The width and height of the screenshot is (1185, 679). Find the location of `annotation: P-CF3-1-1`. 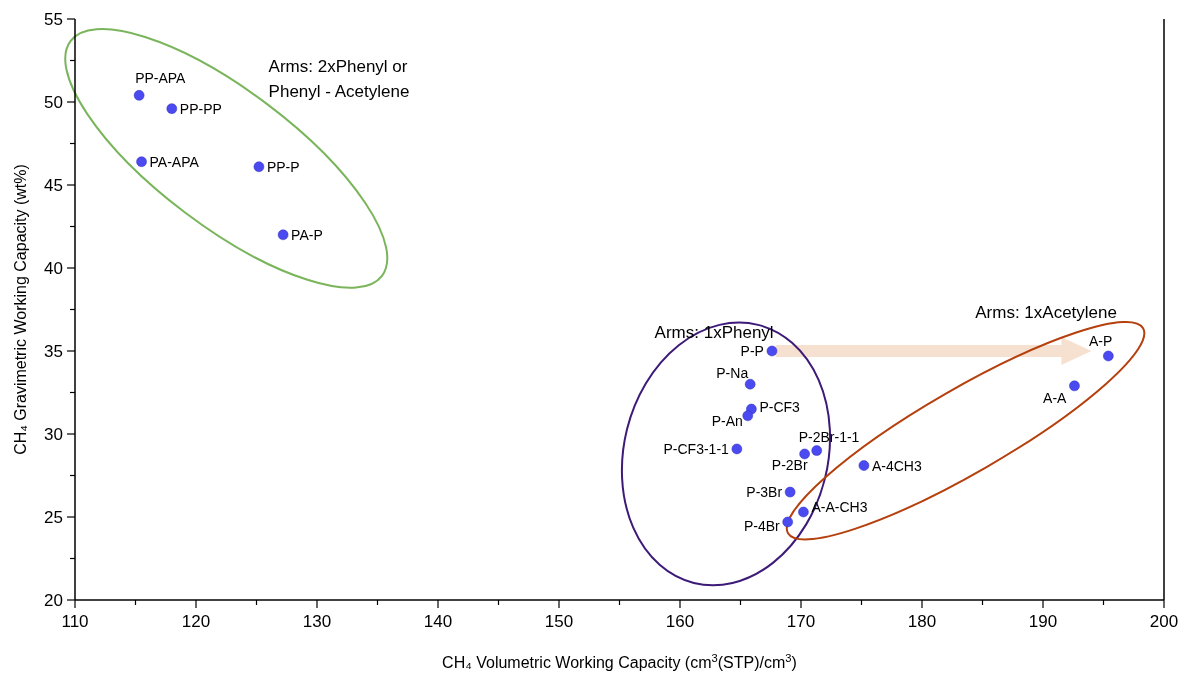

annotation: P-CF3-1-1 is located at coordinates (696, 448).